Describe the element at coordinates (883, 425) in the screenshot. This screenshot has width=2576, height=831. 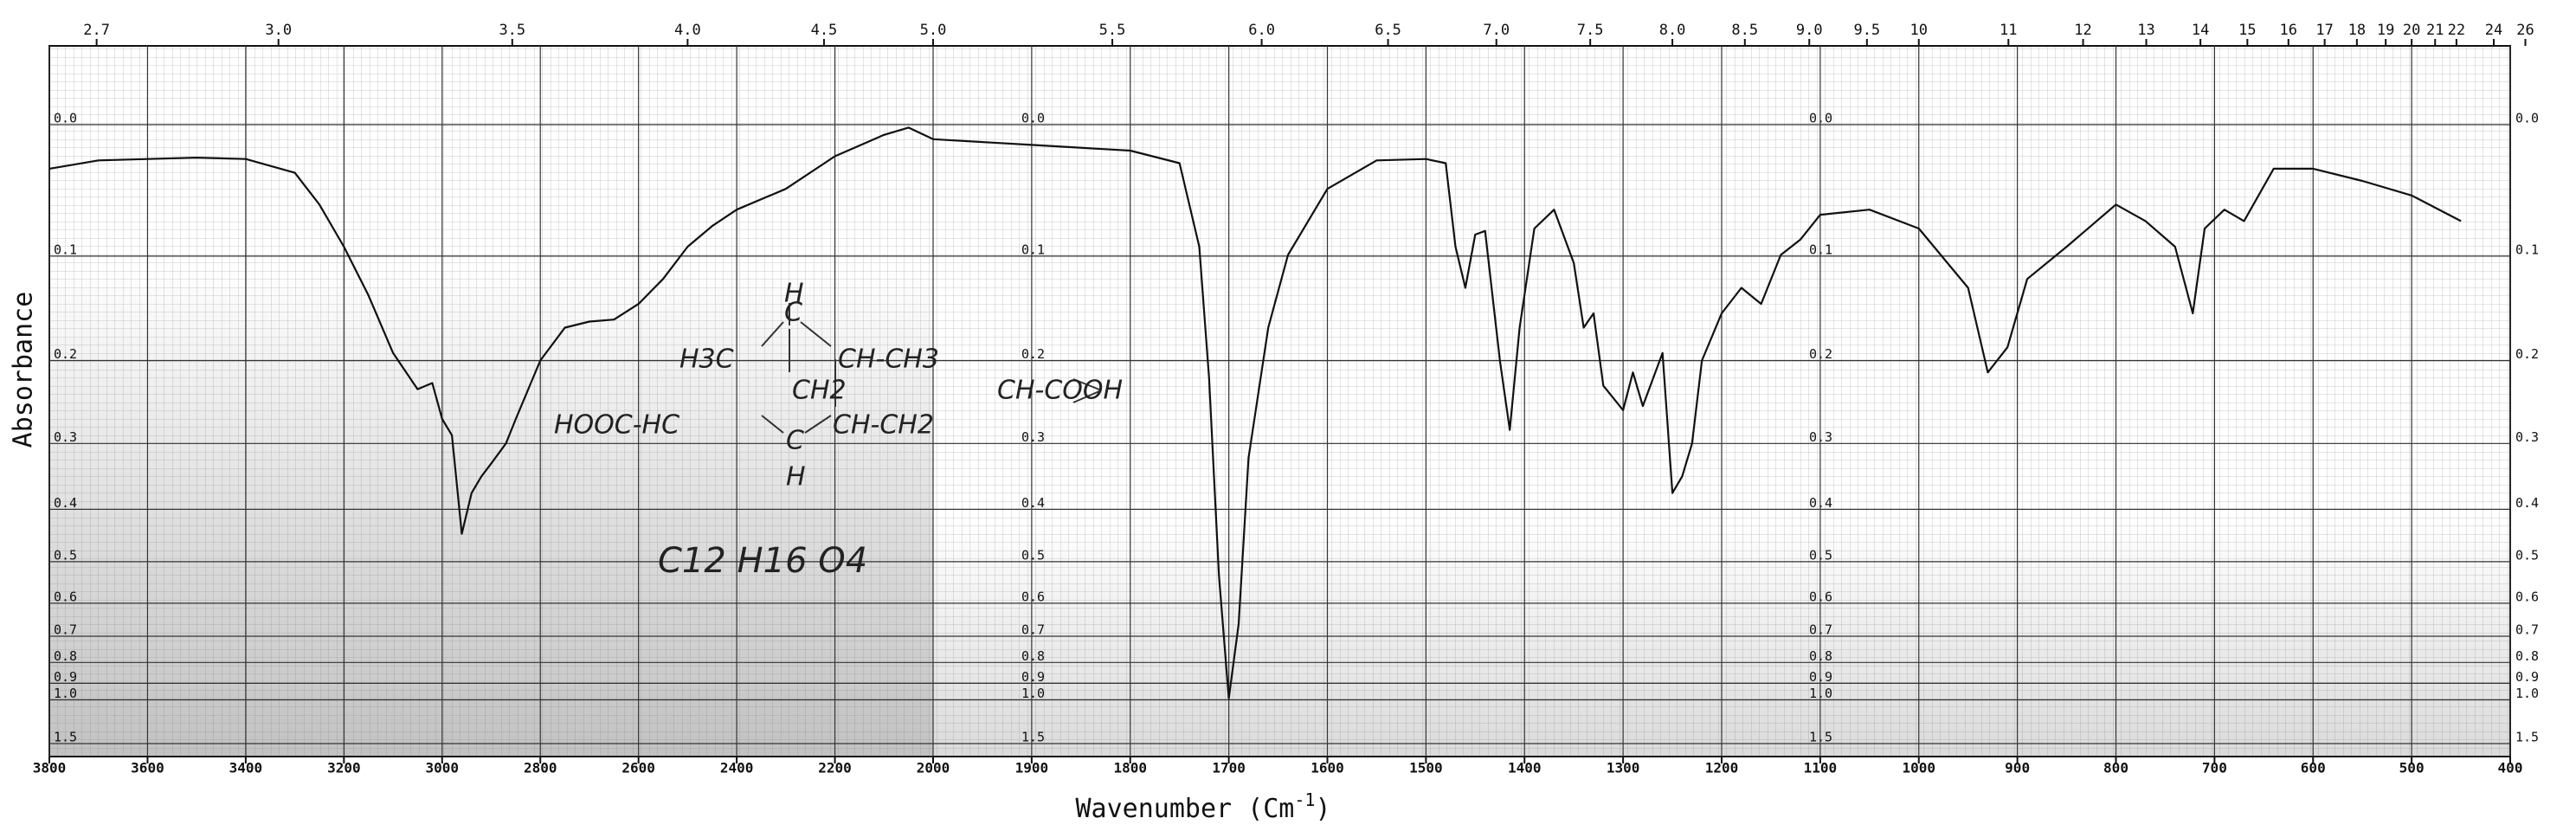
I see `handwritten-annotation: CH-CH2` at that location.